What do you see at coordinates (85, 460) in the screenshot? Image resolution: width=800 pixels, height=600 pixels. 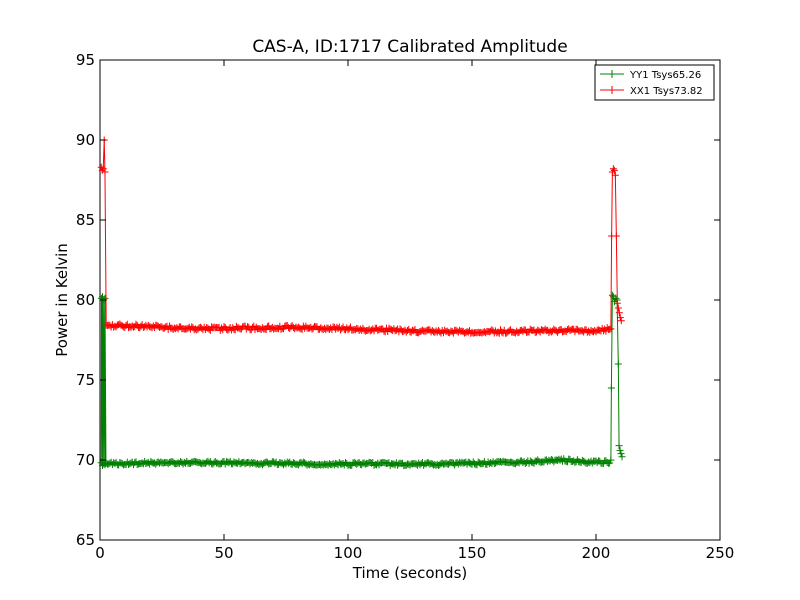 I see `y-tick-label: 70` at bounding box center [85, 460].